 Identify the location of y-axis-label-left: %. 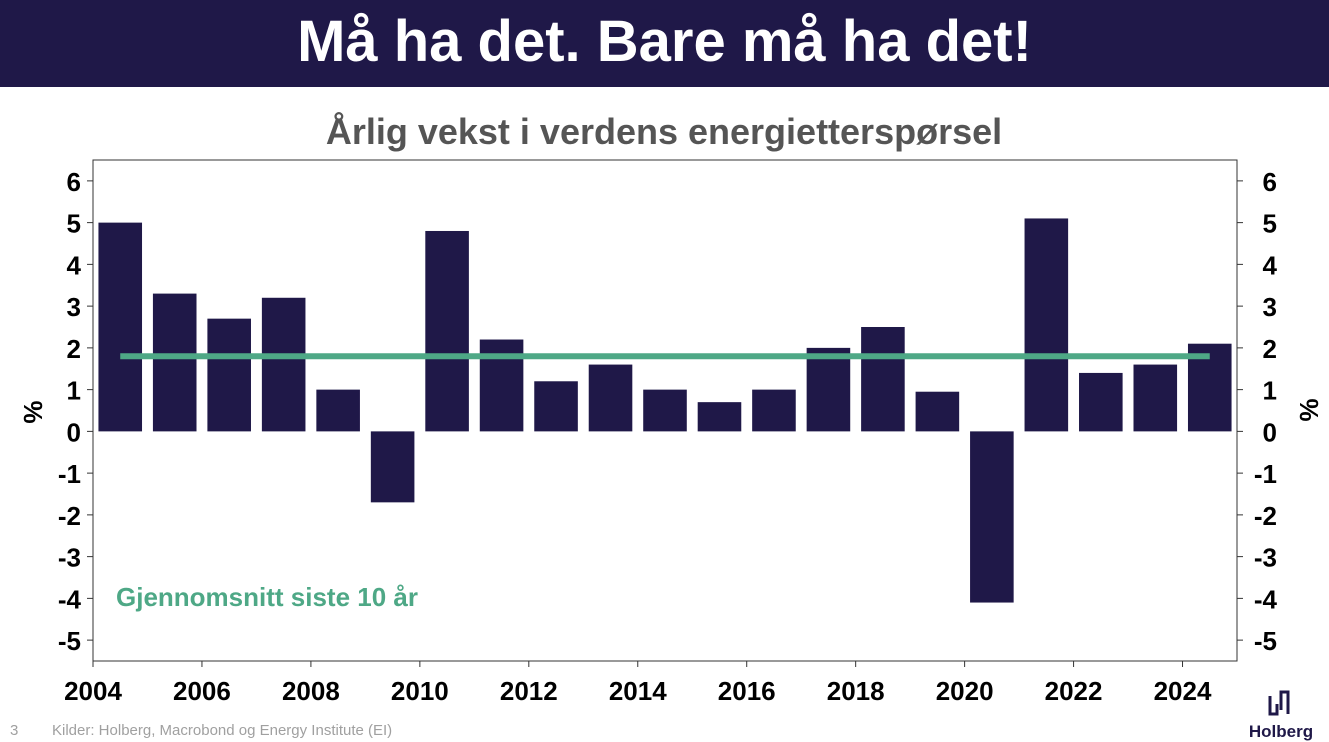
(33, 411).